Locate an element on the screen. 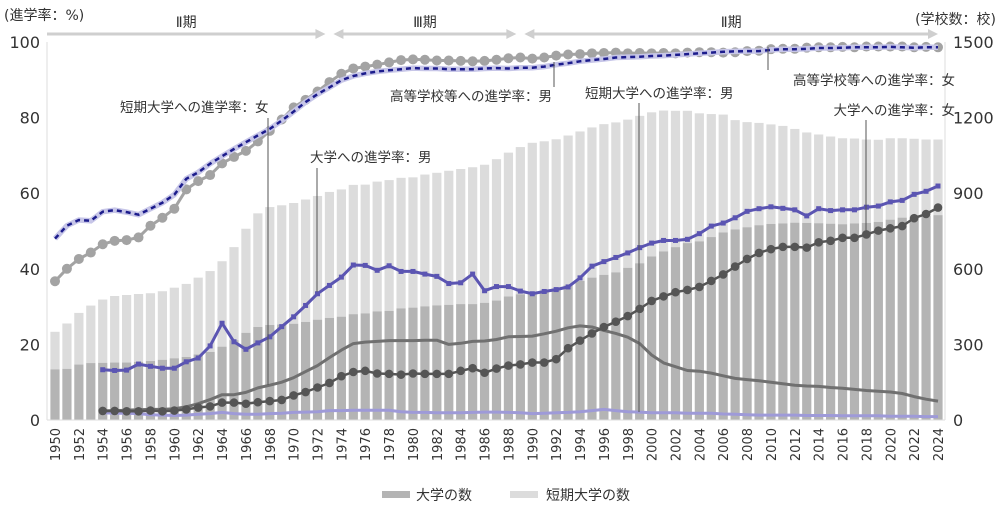 The image size is (1000, 518). point-univ-male-2005 is located at coordinates (711, 226).